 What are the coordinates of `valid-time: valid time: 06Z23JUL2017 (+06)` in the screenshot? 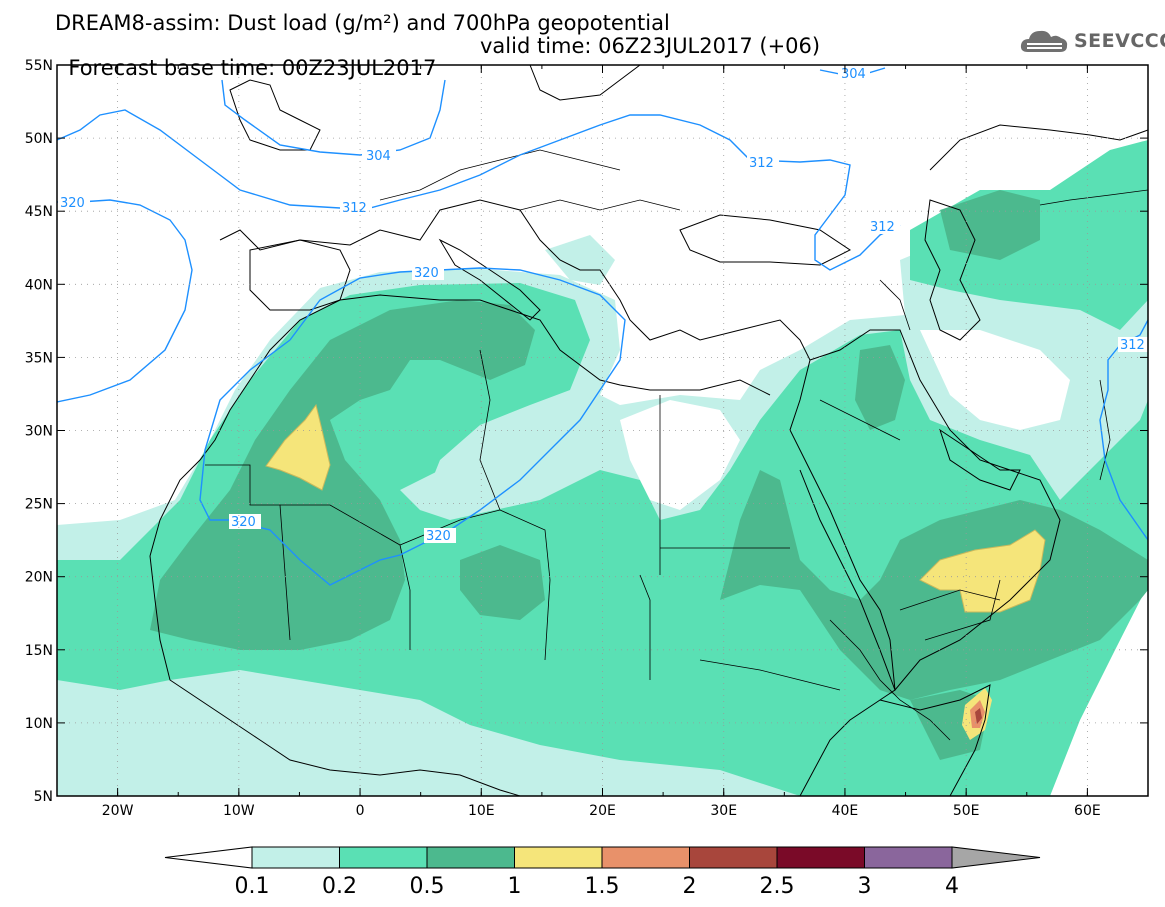 It's located at (650, 46).